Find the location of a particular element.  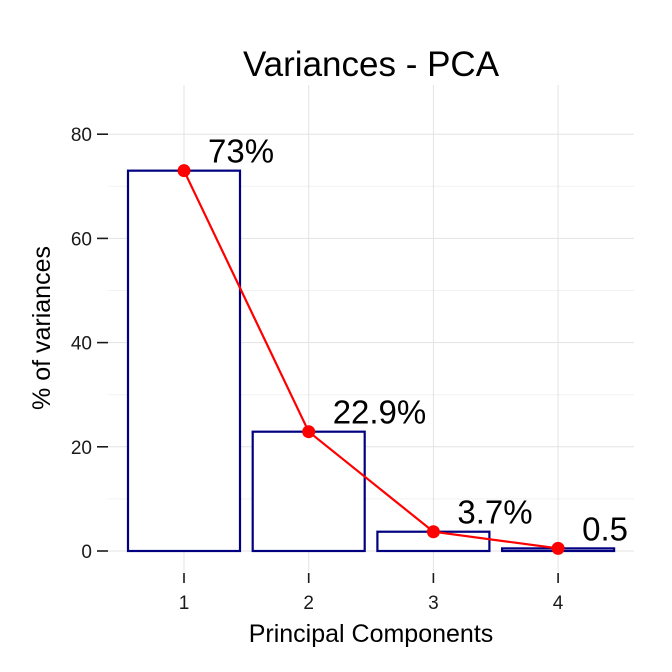

y-tick-label: 60 is located at coordinates (81, 239).